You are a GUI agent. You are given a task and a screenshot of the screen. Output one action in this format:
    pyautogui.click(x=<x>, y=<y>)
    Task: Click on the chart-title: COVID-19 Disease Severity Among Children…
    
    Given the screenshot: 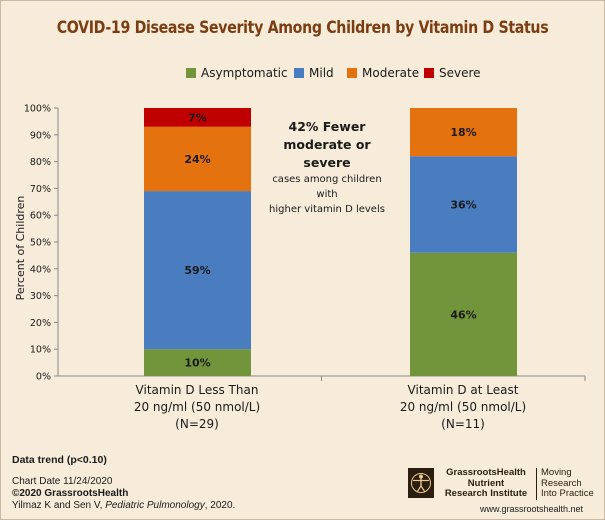 What is the action you would take?
    pyautogui.click(x=302, y=27)
    